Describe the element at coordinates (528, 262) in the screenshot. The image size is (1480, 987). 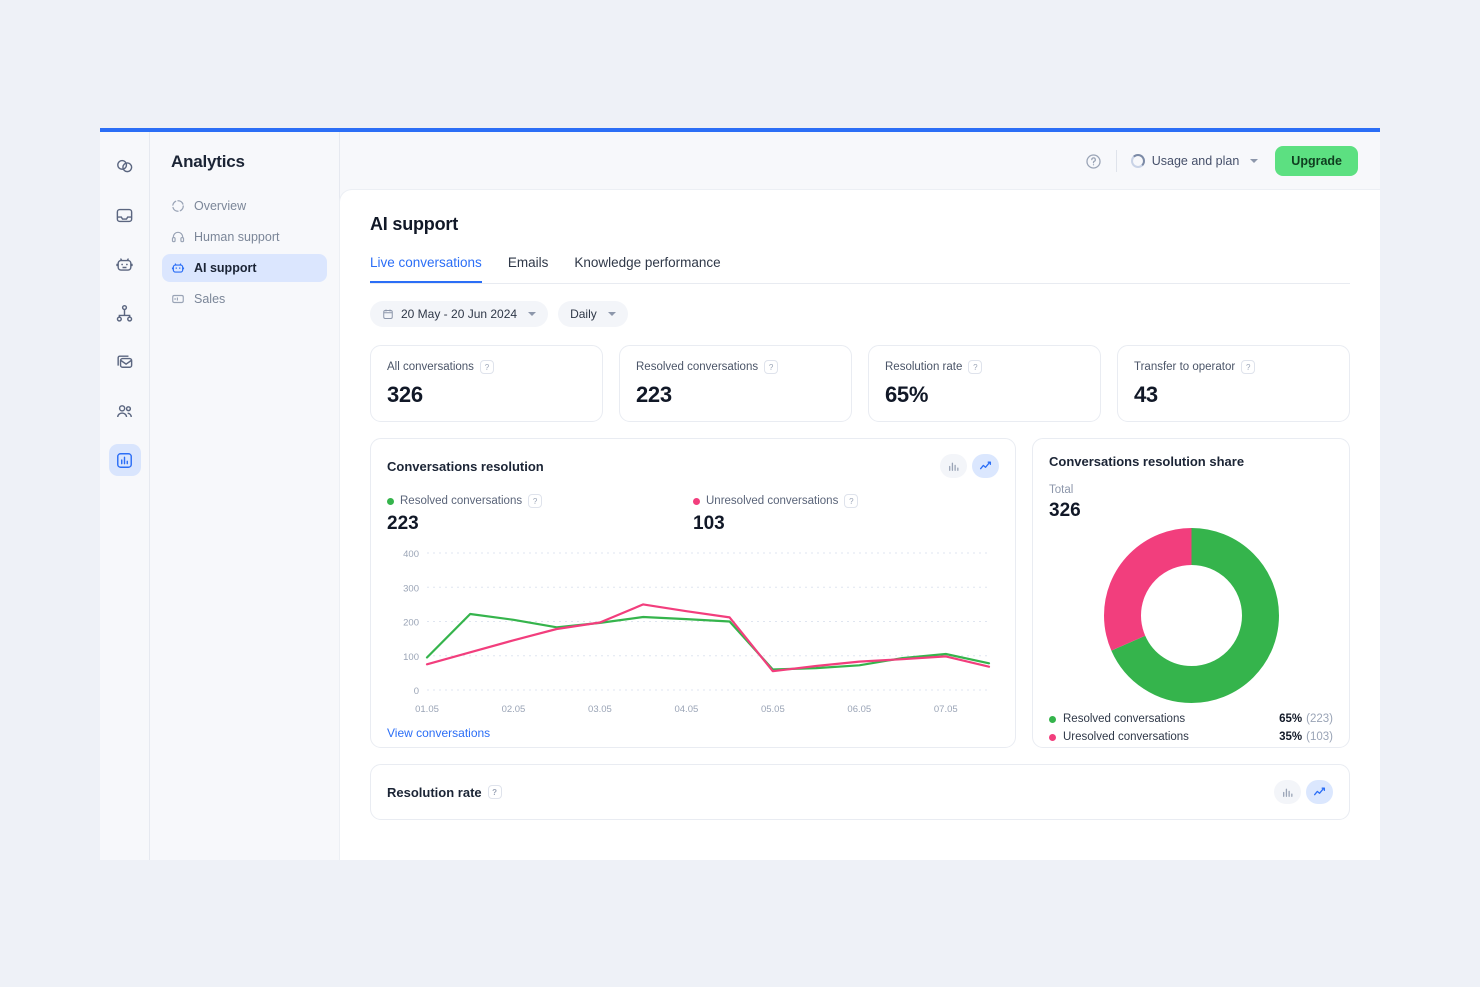
I see `tab-emails: Emails` at that location.